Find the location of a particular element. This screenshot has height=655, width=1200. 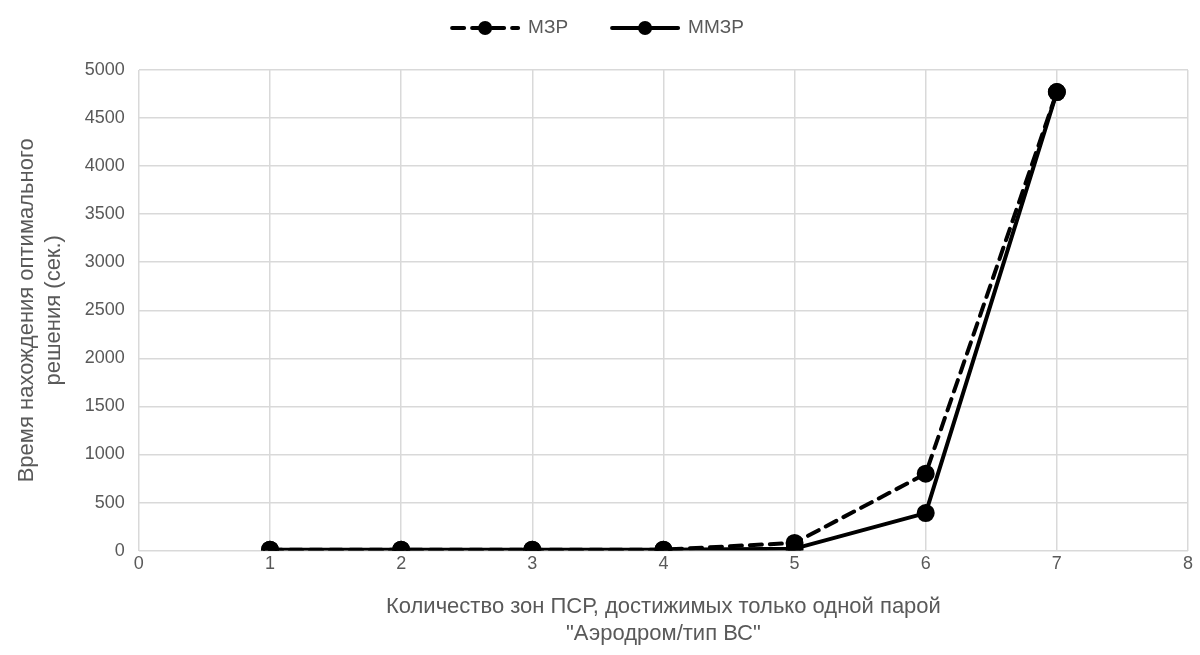

legend-label: МЗР is located at coordinates (548, 27).